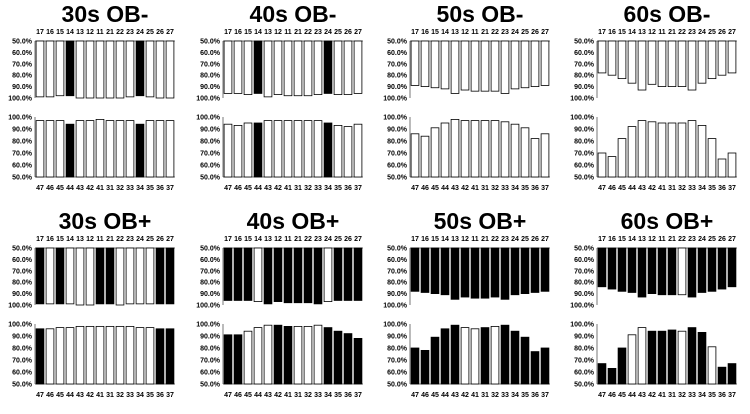 The width and height of the screenshot is (750, 414). I want to click on upper-tooth-label: 17, so click(228, 32).